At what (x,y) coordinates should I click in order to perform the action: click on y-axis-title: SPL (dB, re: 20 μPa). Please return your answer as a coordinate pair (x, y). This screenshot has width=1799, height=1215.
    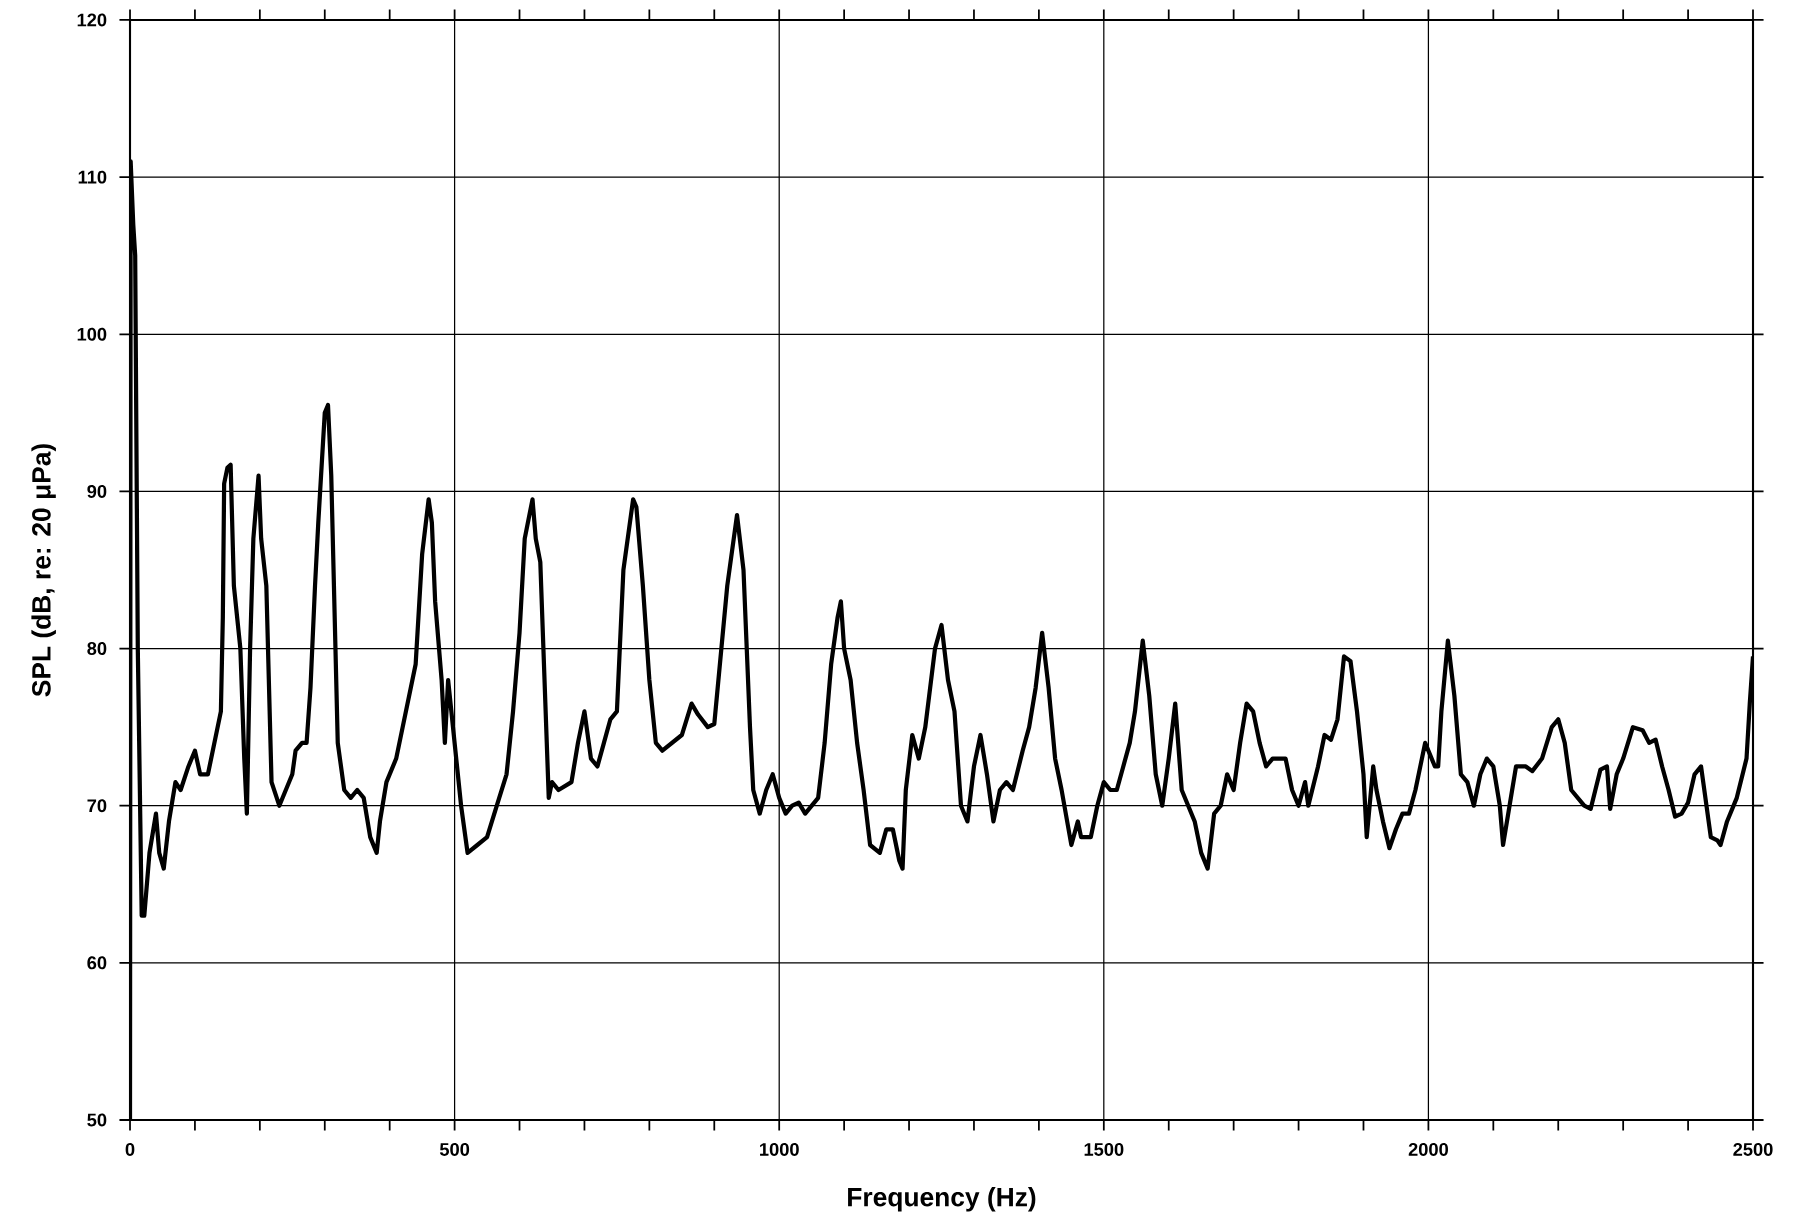
    Looking at the image, I should click on (43, 570).